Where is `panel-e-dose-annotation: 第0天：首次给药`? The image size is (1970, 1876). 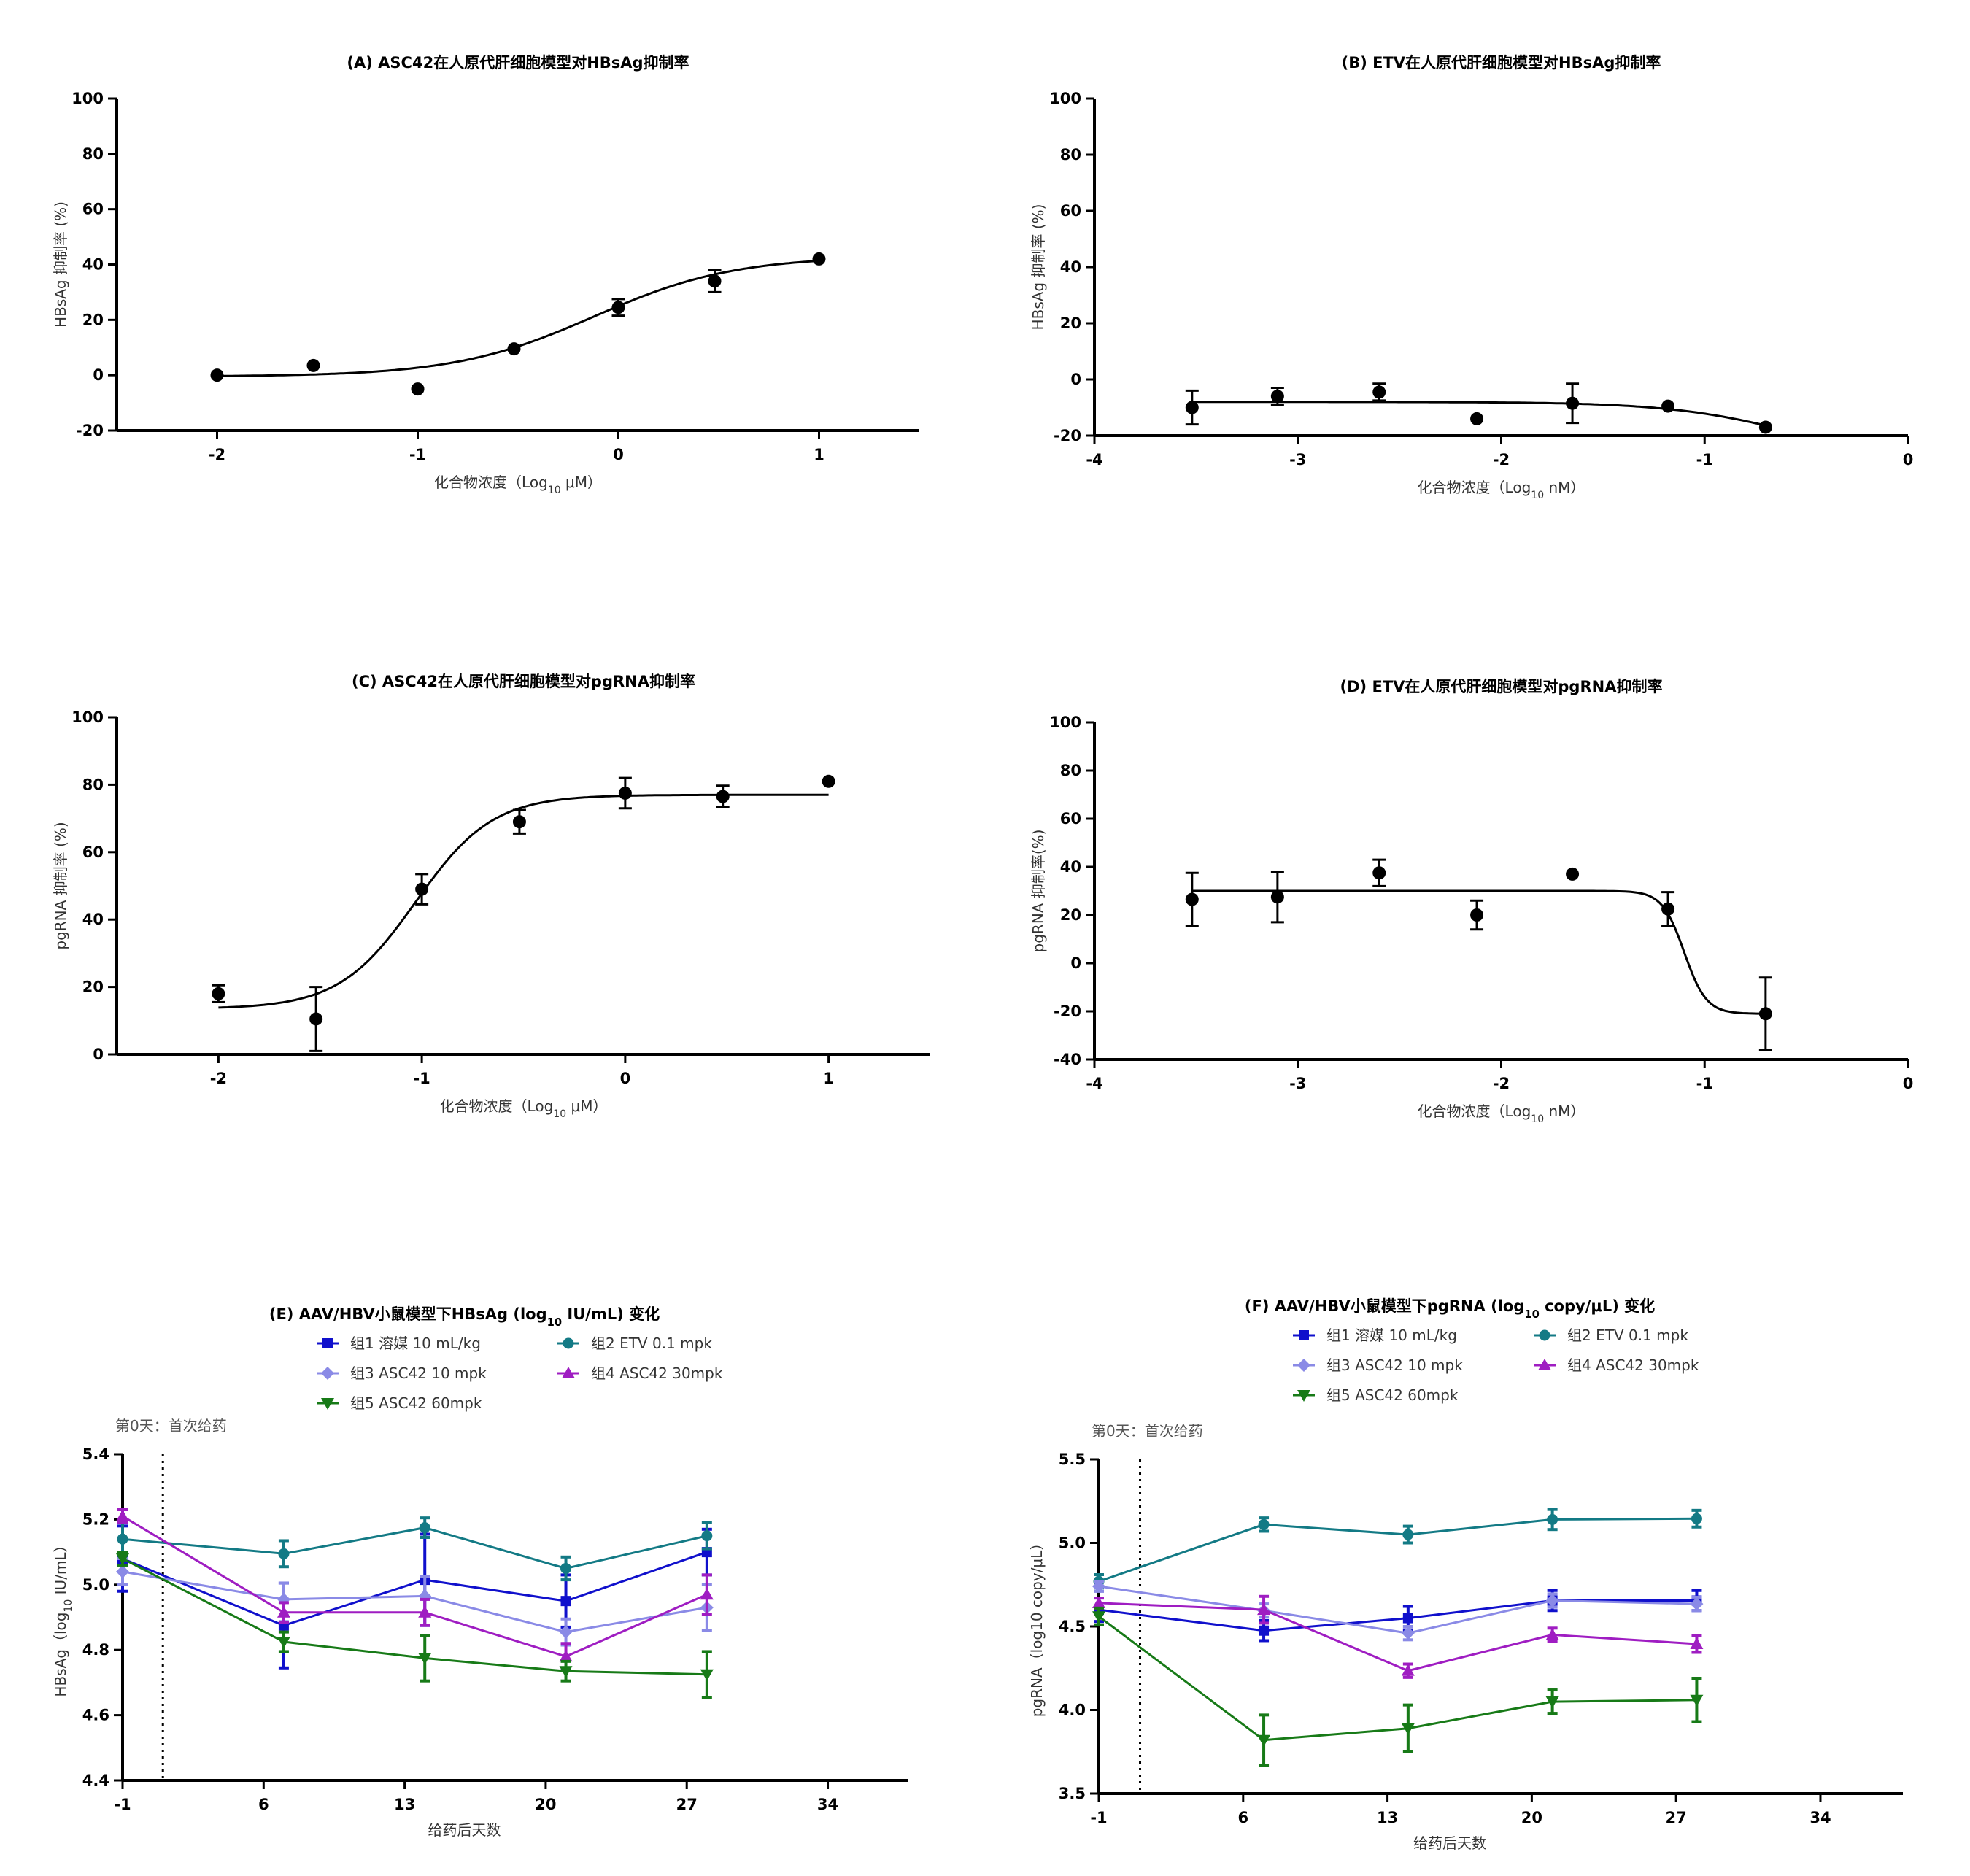
panel-e-dose-annotation: 第0天：首次给药 is located at coordinates (171, 1426).